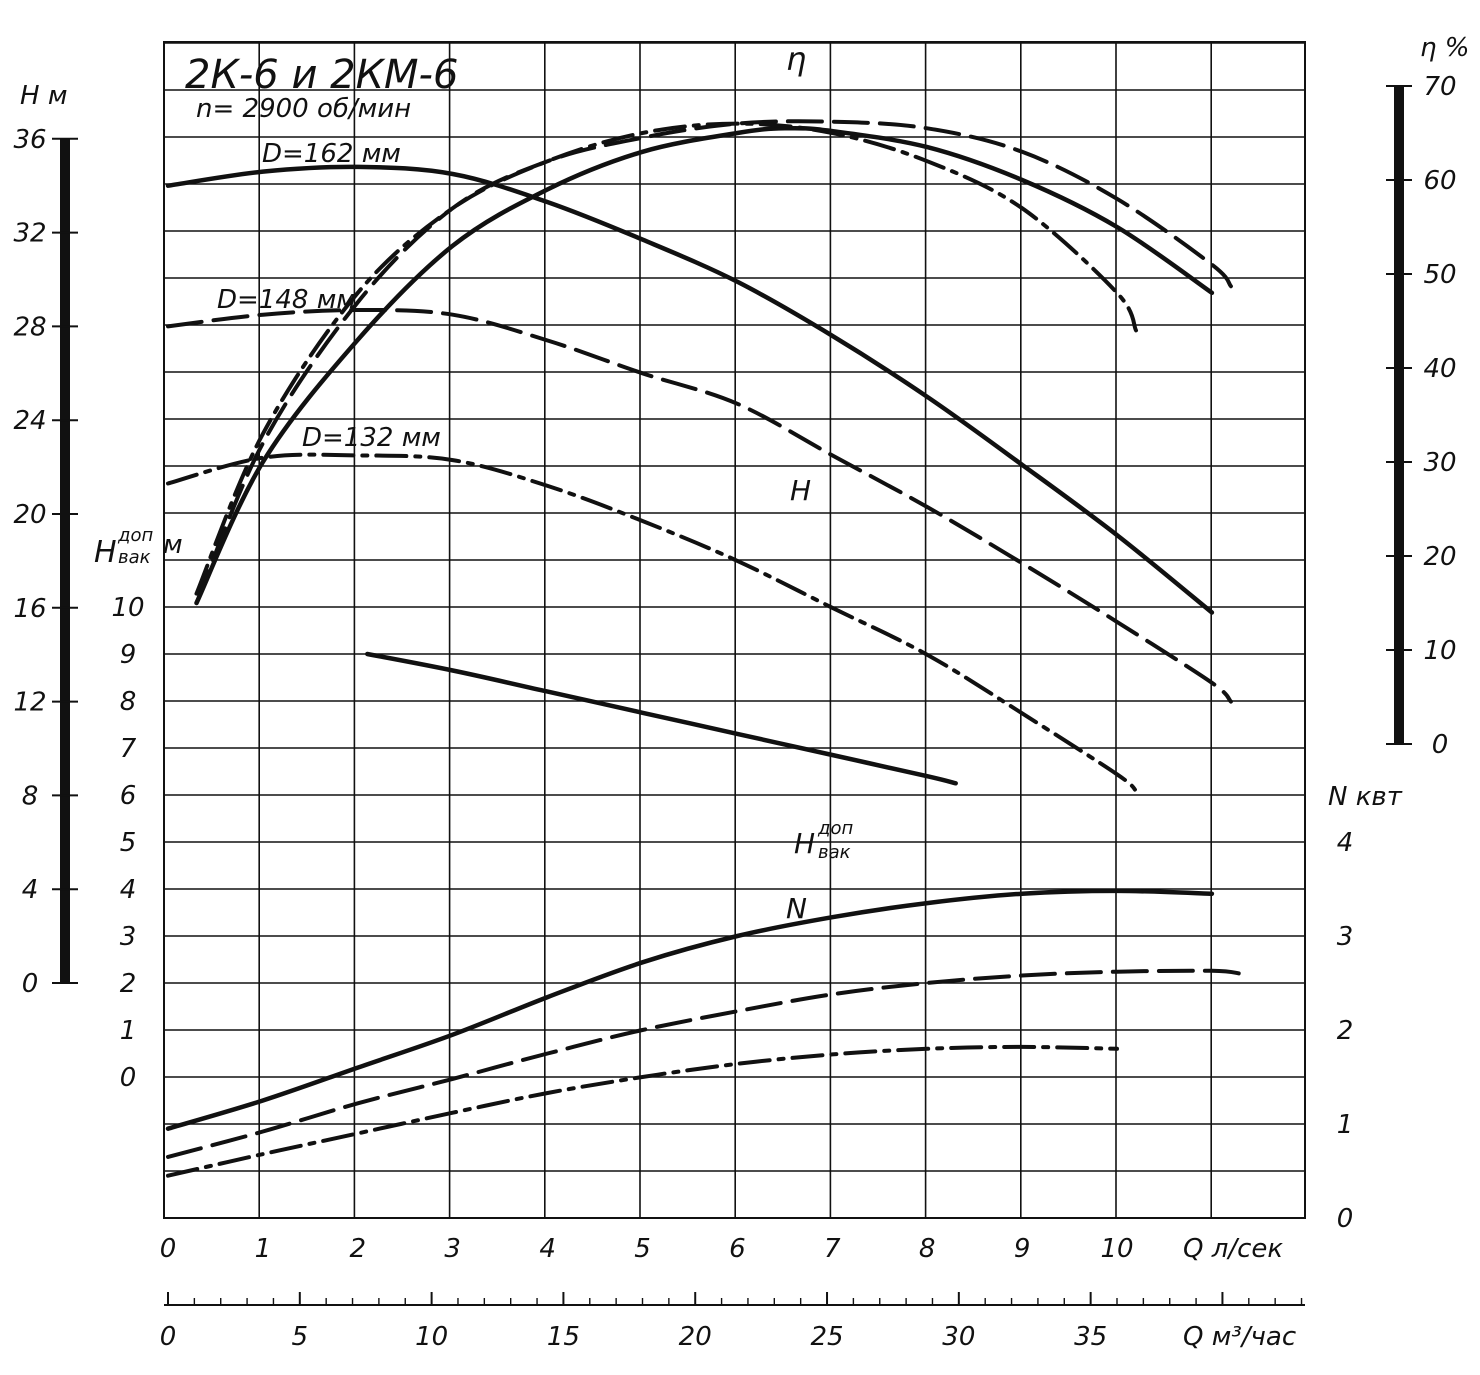 The width and height of the screenshot is (1480, 1375). What do you see at coordinates (804, 843) in the screenshot?
I see `hvak-curve-label-main: H` at bounding box center [804, 843].